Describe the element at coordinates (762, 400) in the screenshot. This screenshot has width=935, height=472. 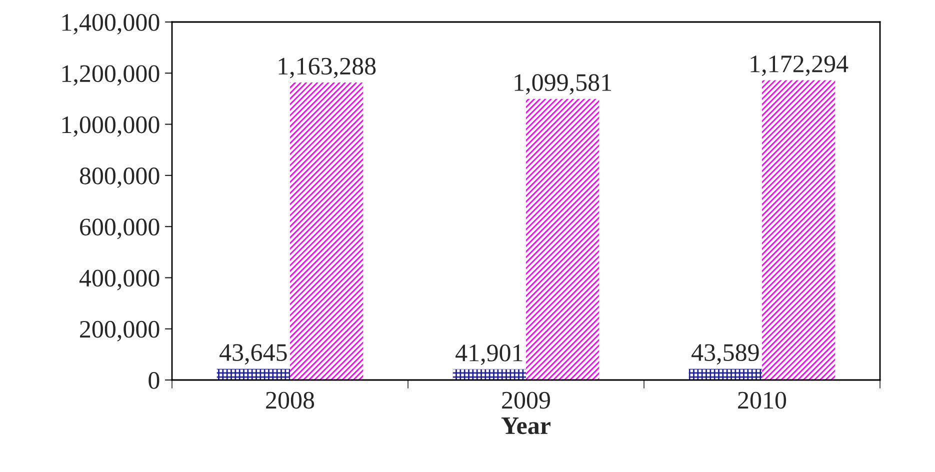
I see `x-tick-label: 2010` at that location.